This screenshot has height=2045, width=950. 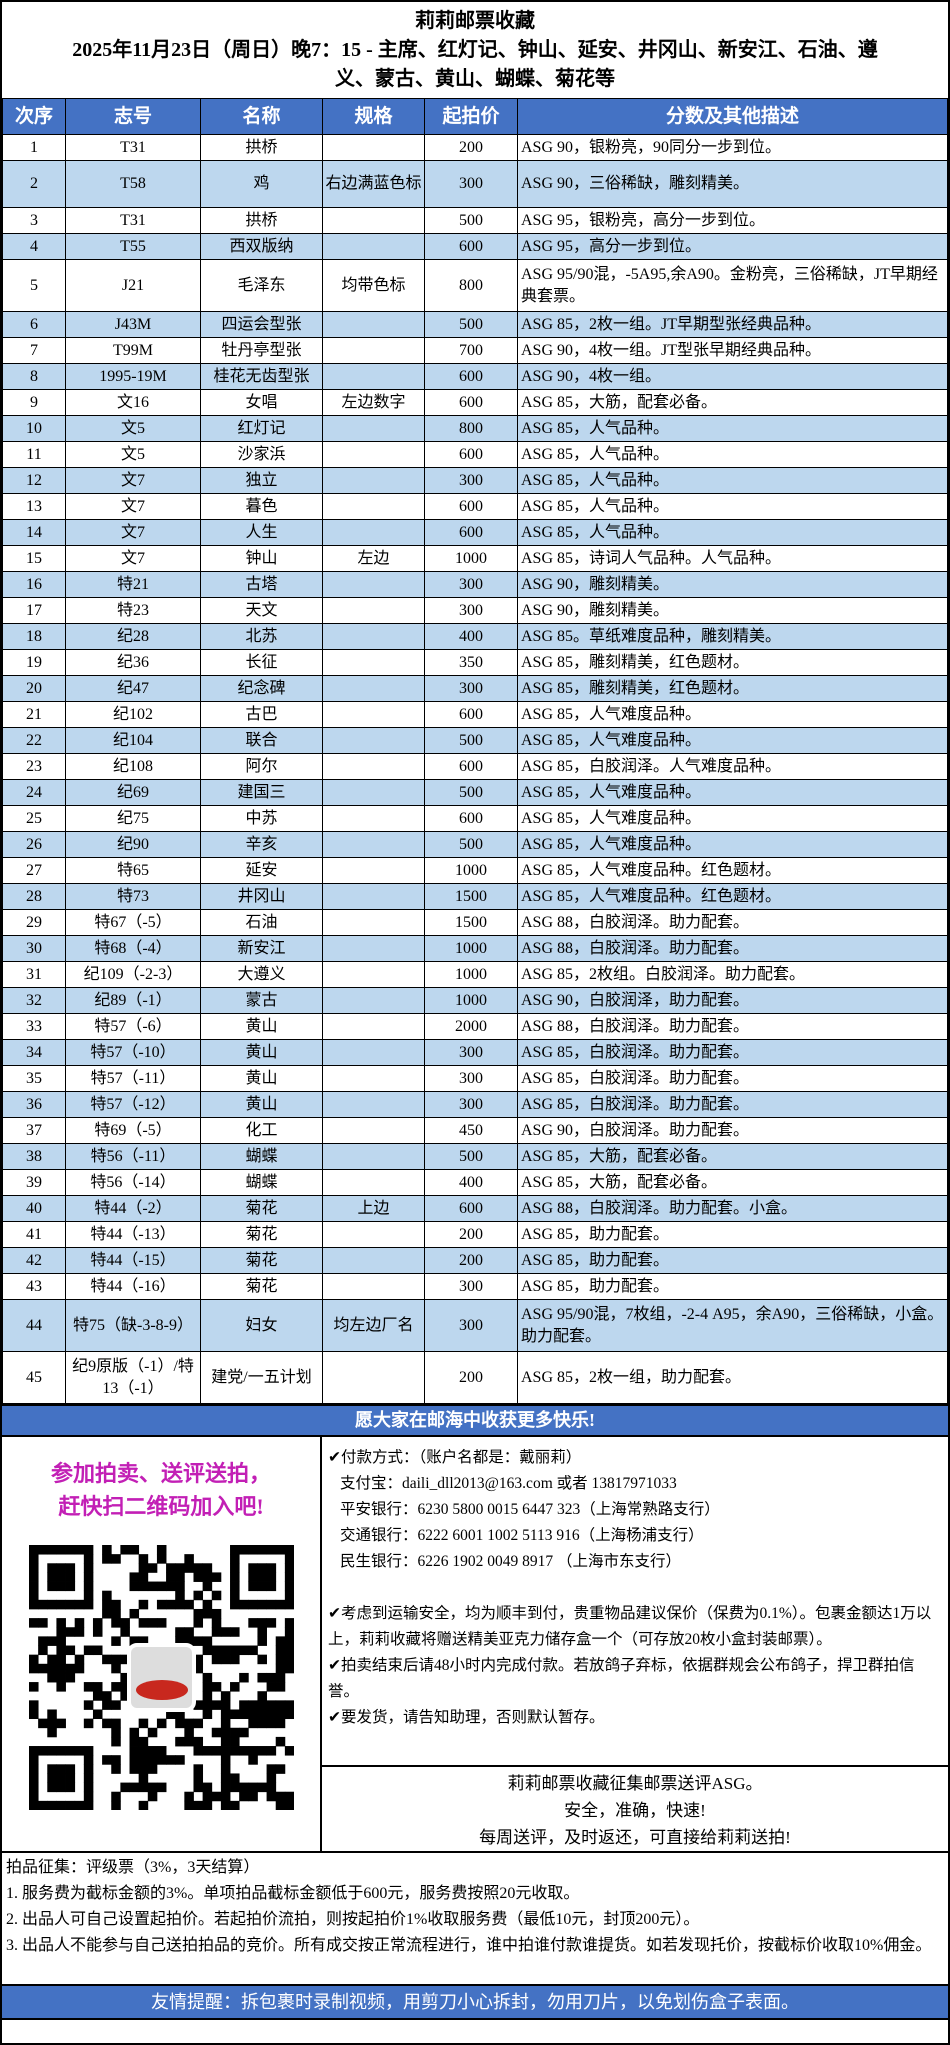 What do you see at coordinates (133, 285) in the screenshot?
I see `col-stamp-id: J21` at bounding box center [133, 285].